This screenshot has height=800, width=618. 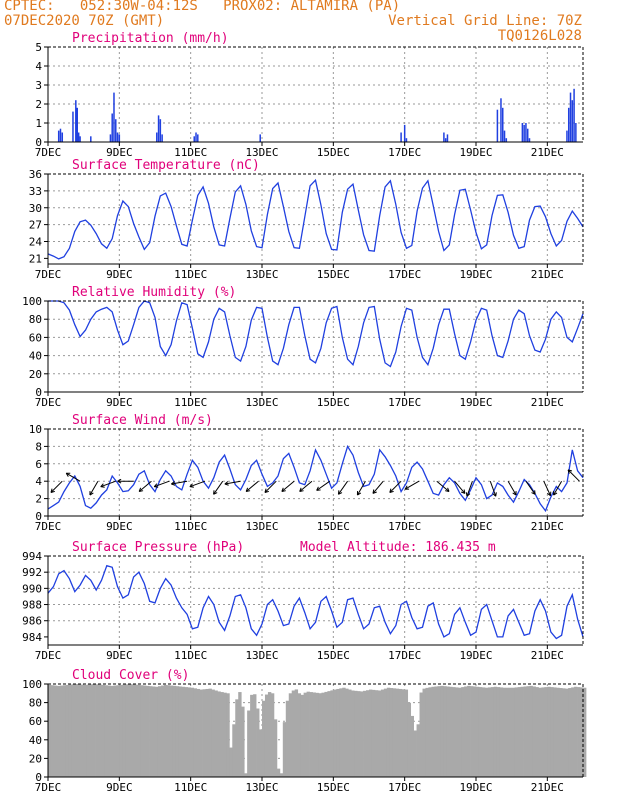 I want to click on panel-annotation: Model Altitude: 186.435 m, so click(x=398, y=547).